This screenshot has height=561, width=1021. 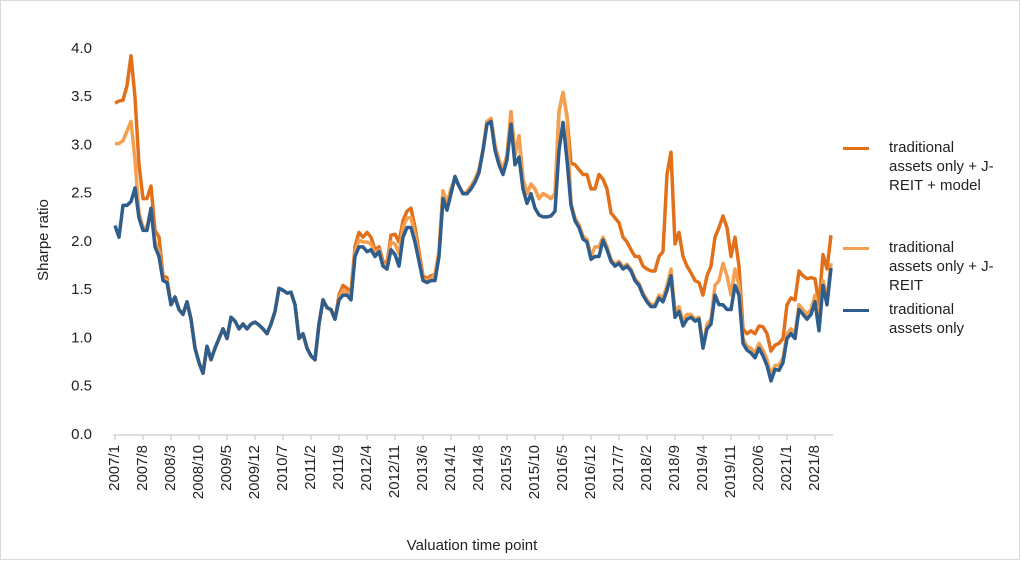 I want to click on legend-label: traditional assets only + J-REIT, so click(x=941, y=266).